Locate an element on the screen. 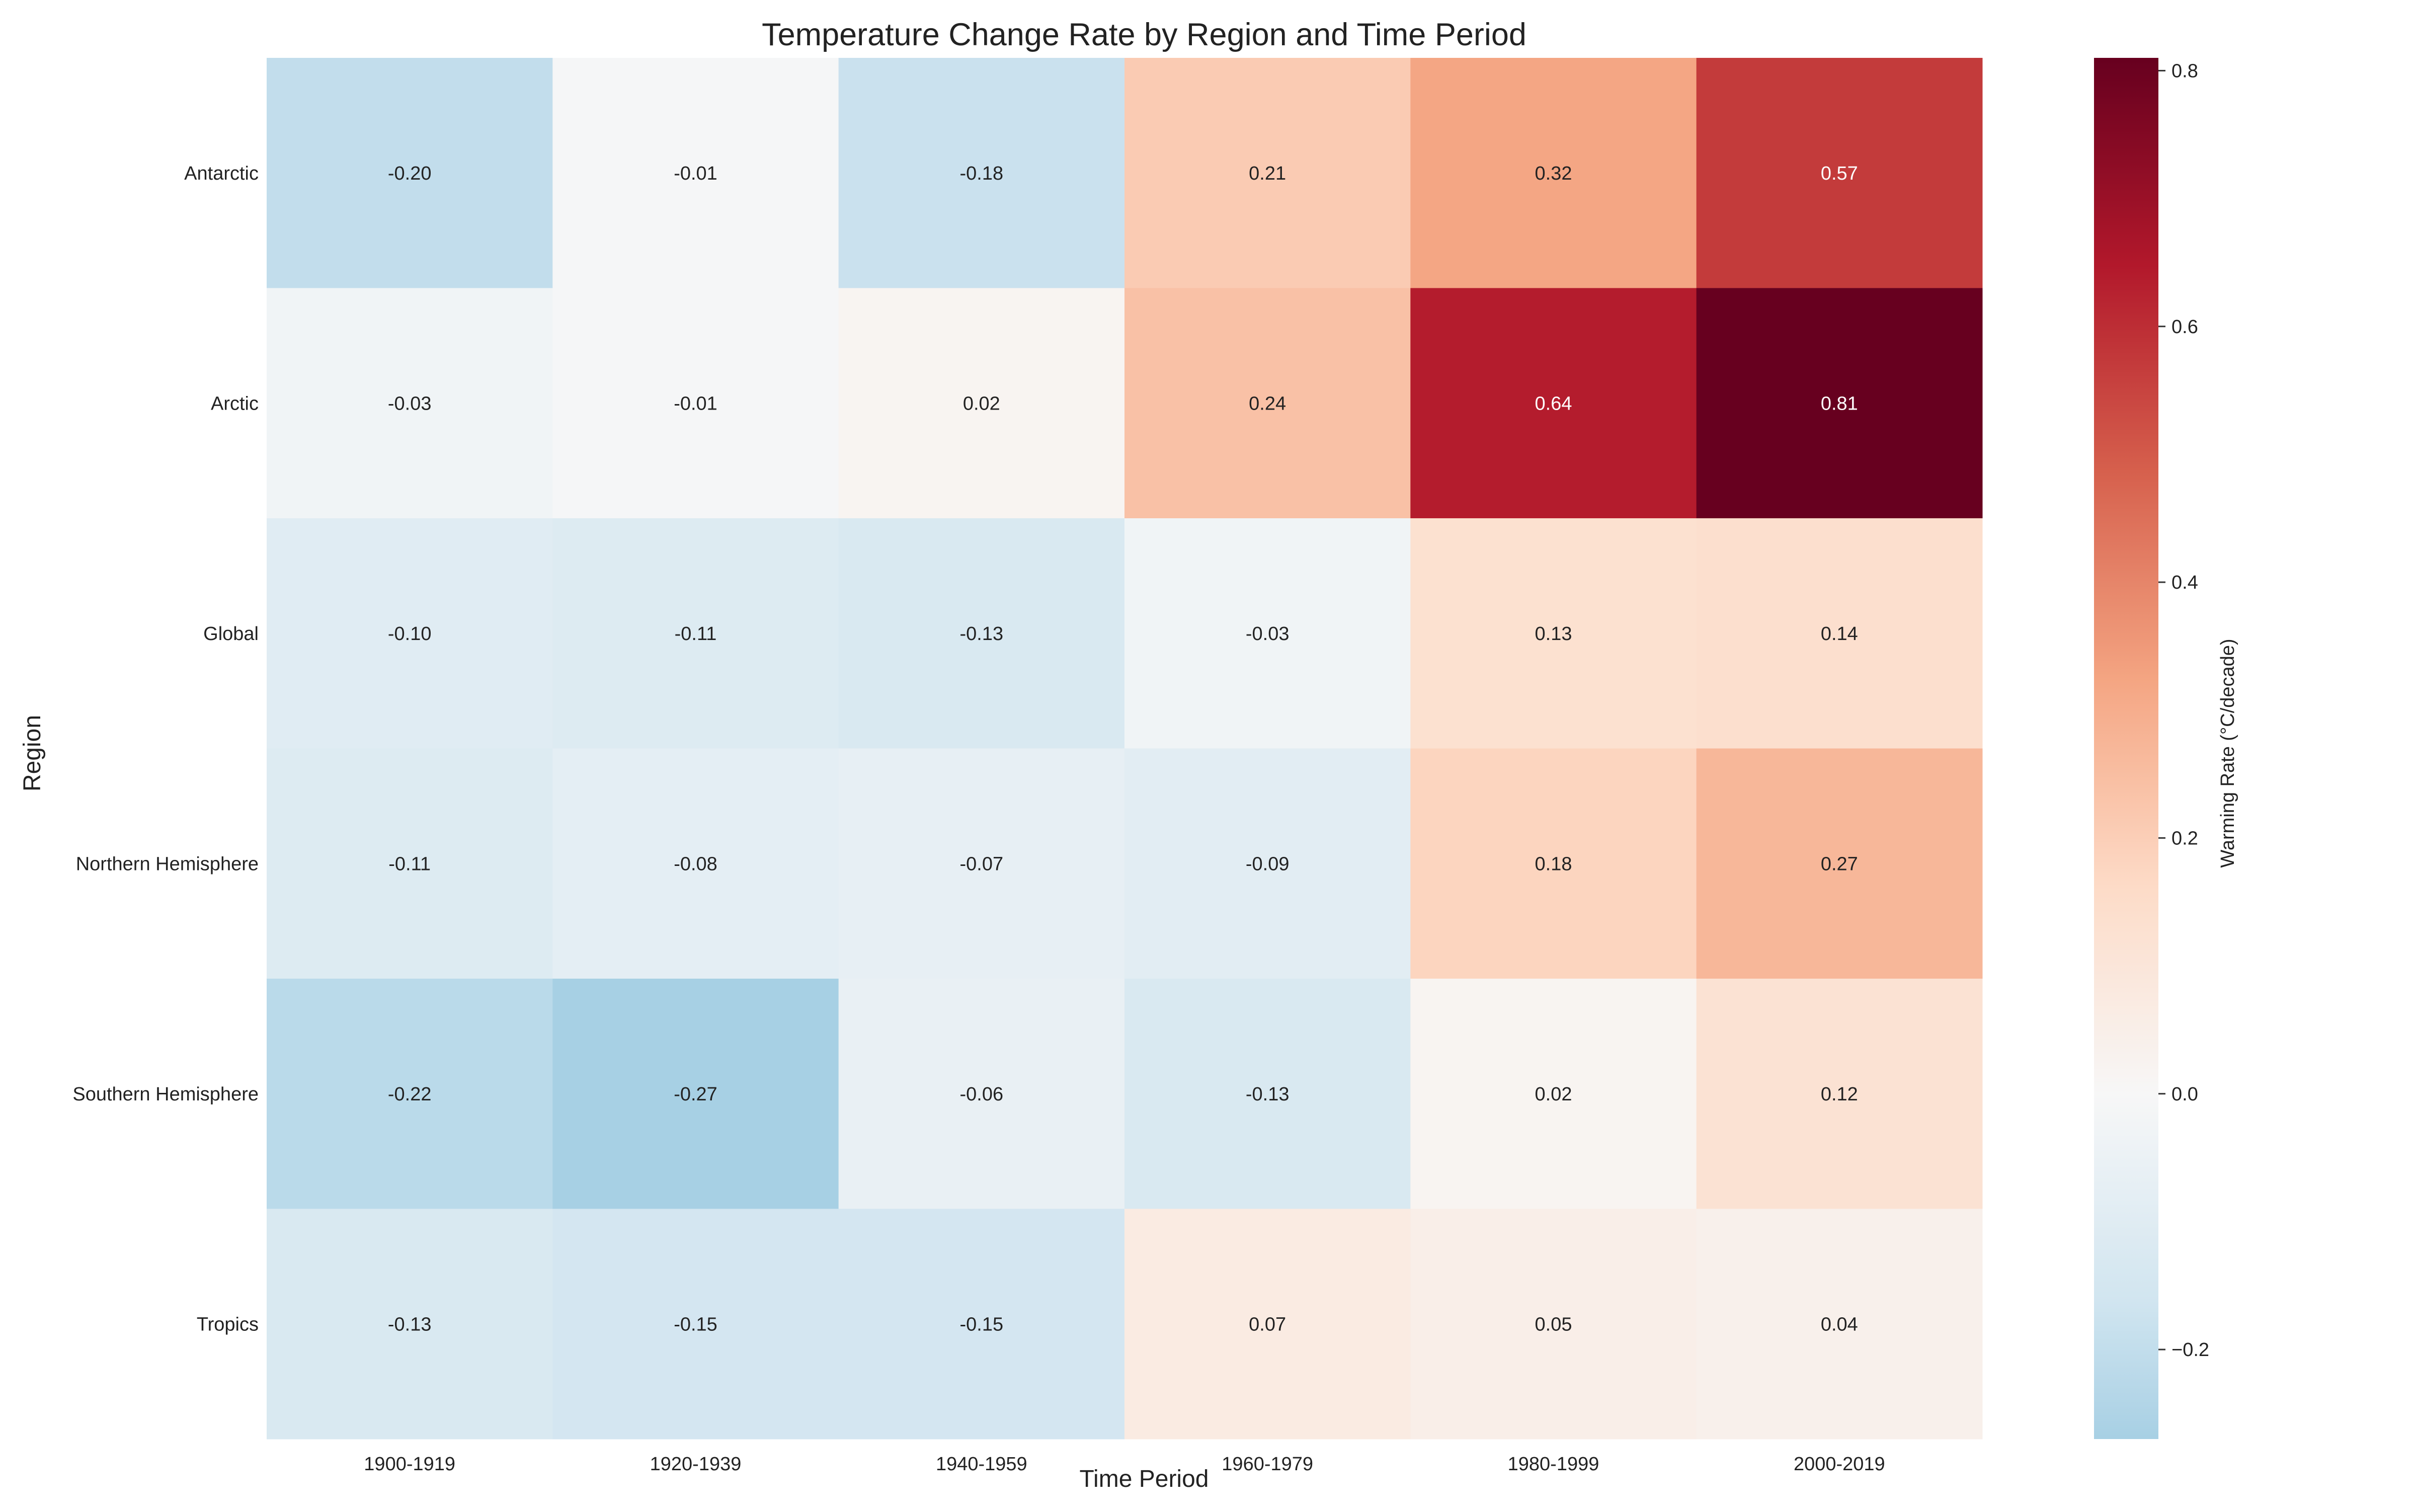 The image size is (2415, 1512). cell-value-label: 0.12 is located at coordinates (1840, 1095).